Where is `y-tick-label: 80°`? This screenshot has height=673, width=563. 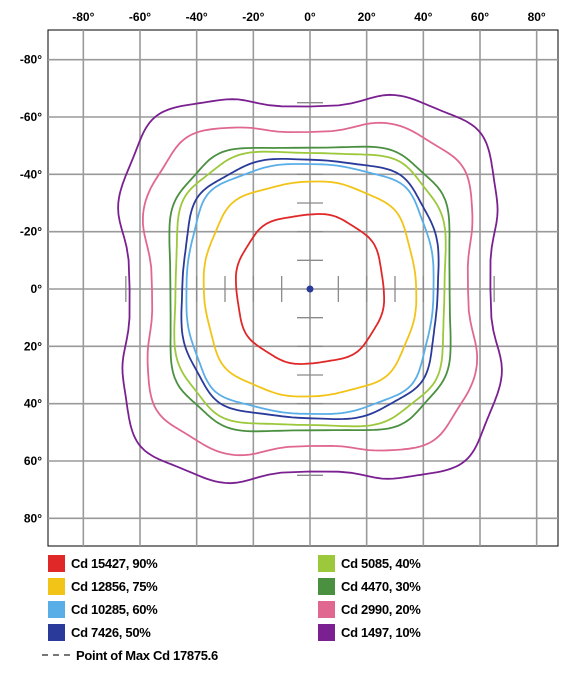
y-tick-label: 80° is located at coordinates (33, 518).